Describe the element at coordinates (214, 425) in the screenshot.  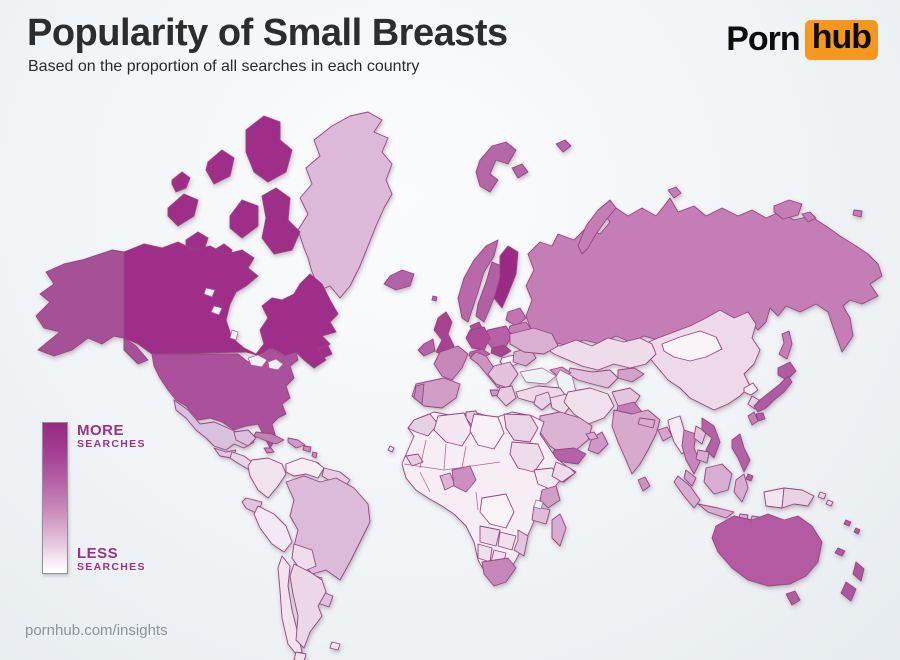
I see `country-mexico` at that location.